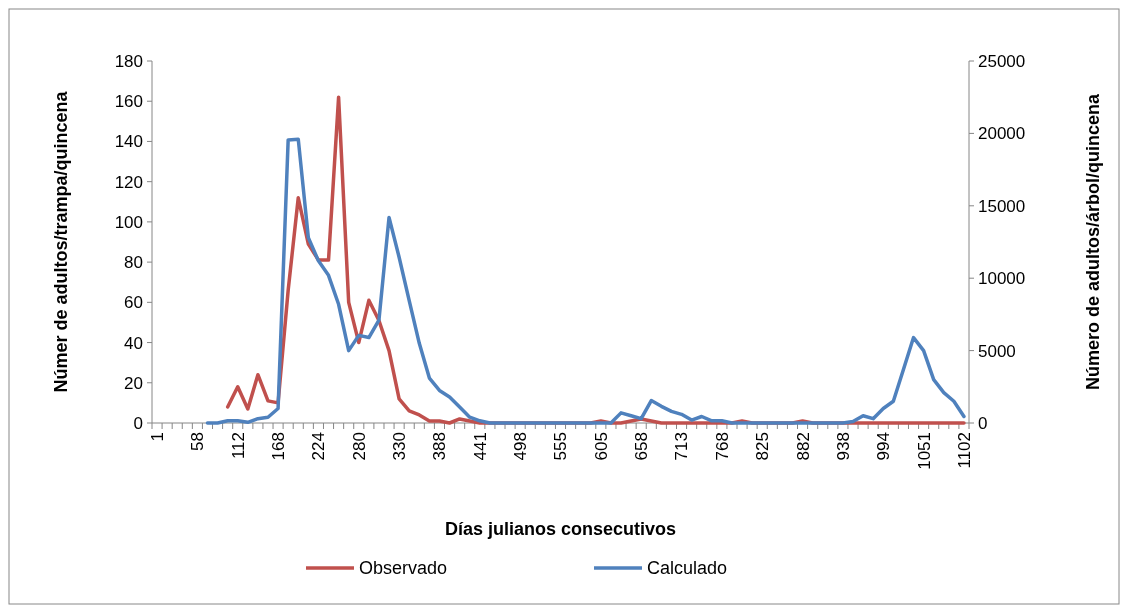 The height and width of the screenshot is (613, 1128). I want to click on x-tick-label: 938, so click(843, 446).